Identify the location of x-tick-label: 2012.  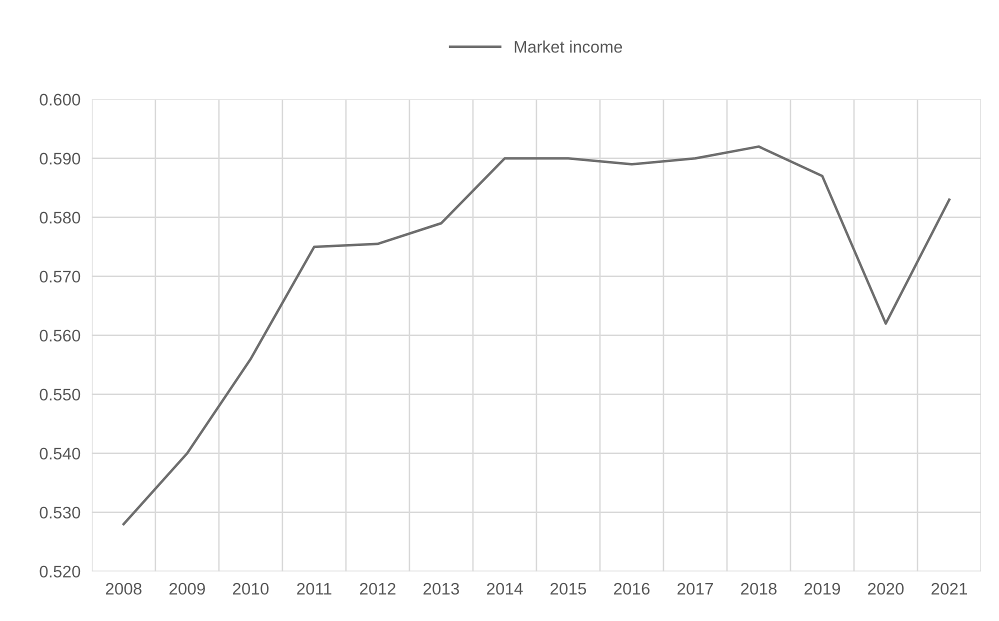
(378, 588).